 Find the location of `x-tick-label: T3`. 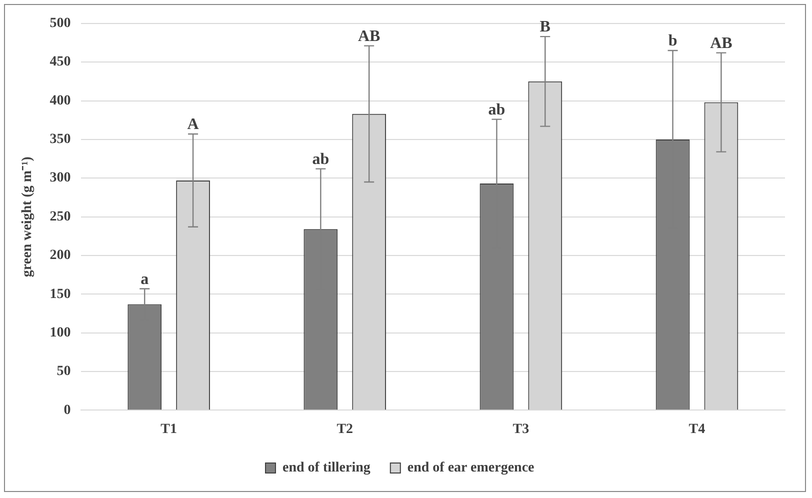

x-tick-label: T3 is located at coordinates (521, 430).